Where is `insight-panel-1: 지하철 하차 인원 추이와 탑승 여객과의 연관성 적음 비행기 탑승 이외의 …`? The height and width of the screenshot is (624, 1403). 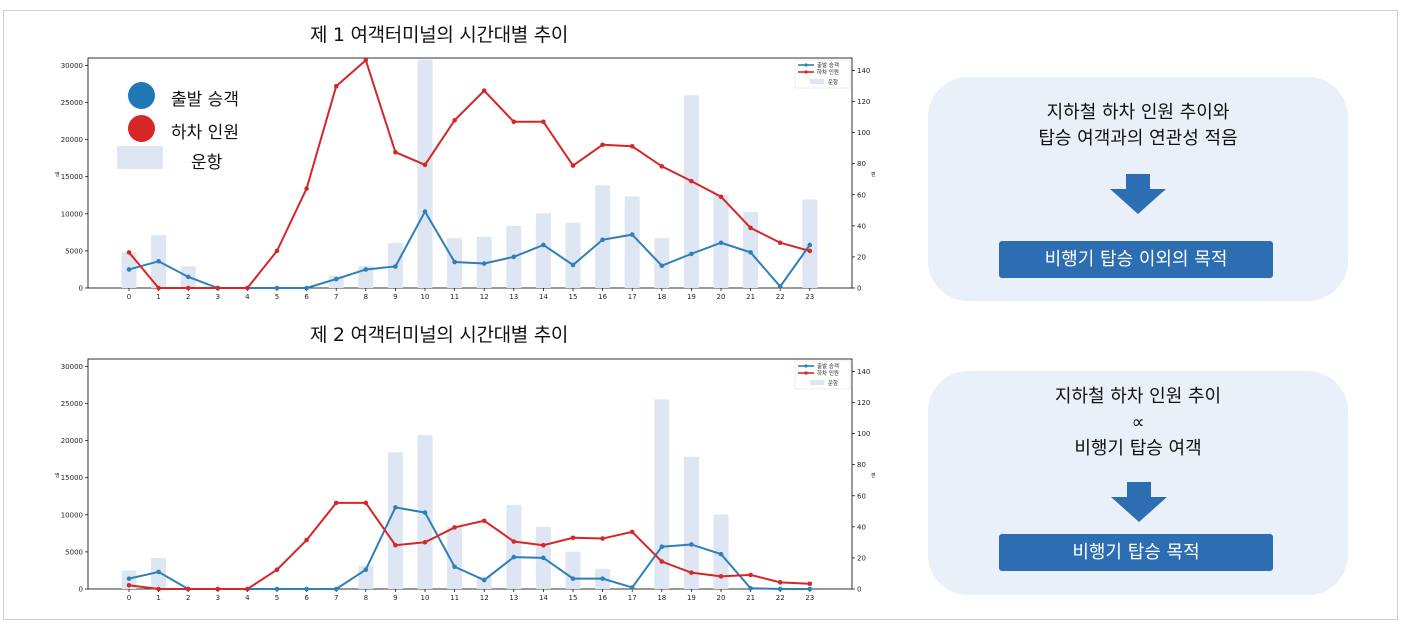
insight-panel-1: 지하철 하차 인원 추이와 탑승 여객과의 연관성 적음 비행기 탑승 이외의 … is located at coordinates (1138, 189).